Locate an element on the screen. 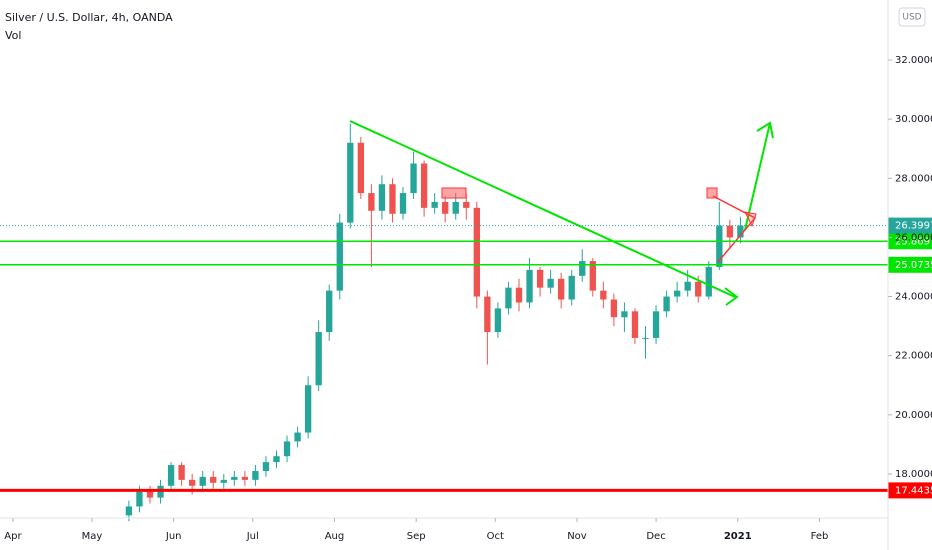 The height and width of the screenshot is (550, 932). last-price-label: 26.39972 is located at coordinates (913, 226).